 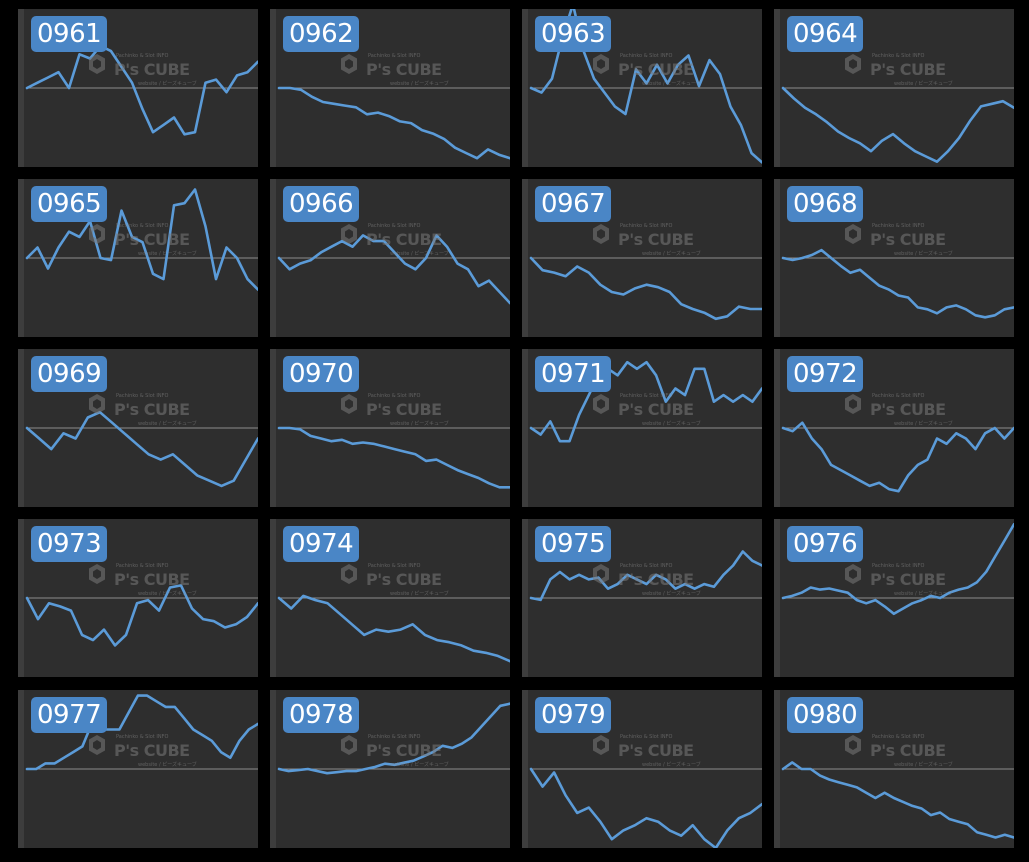 What do you see at coordinates (825, 34) in the screenshot?
I see `chart-title-badge: 0964` at bounding box center [825, 34].